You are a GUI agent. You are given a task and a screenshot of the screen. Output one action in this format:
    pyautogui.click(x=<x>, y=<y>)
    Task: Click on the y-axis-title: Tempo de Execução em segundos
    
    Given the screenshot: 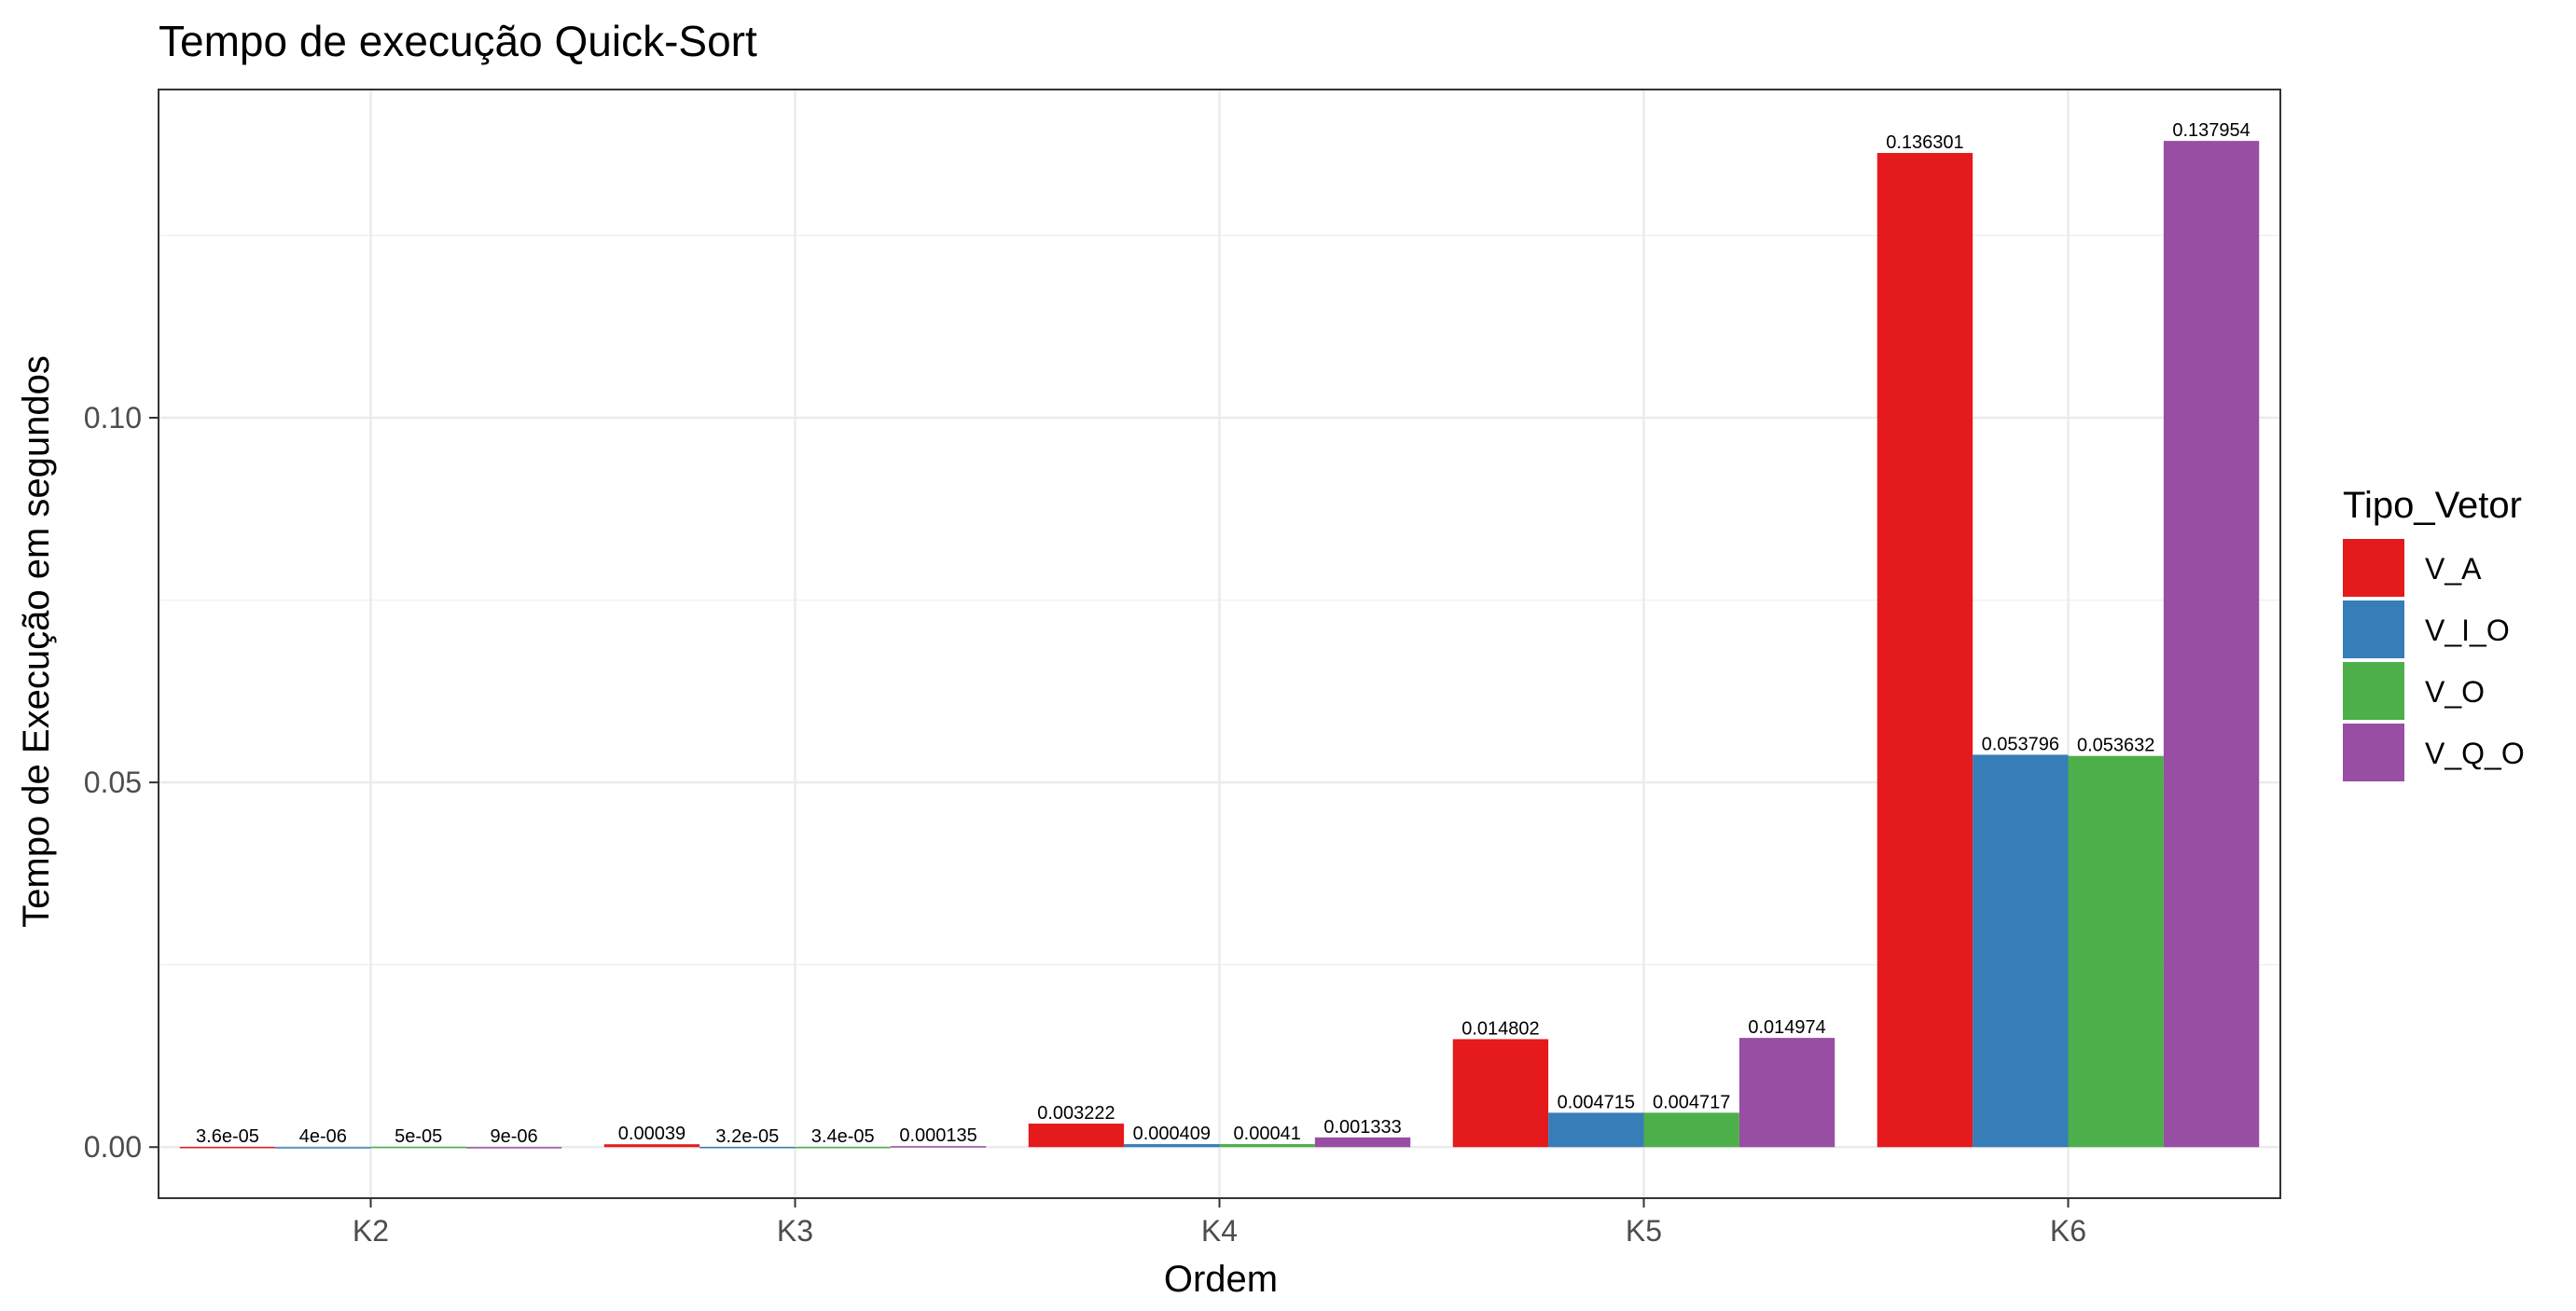 What is the action you would take?
    pyautogui.click(x=36, y=642)
    